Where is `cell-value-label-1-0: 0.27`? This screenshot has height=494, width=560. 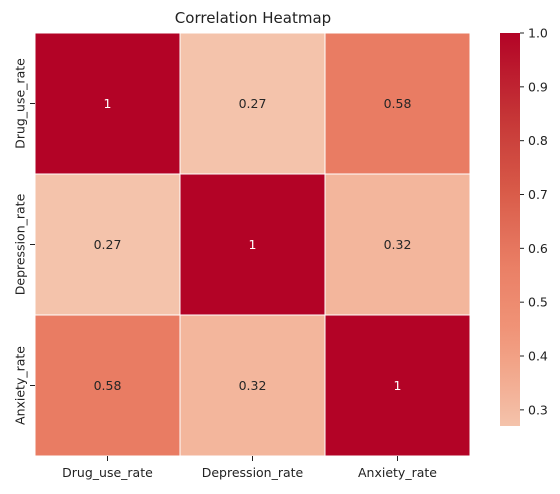 cell-value-label-1-0: 0.27 is located at coordinates (108, 244).